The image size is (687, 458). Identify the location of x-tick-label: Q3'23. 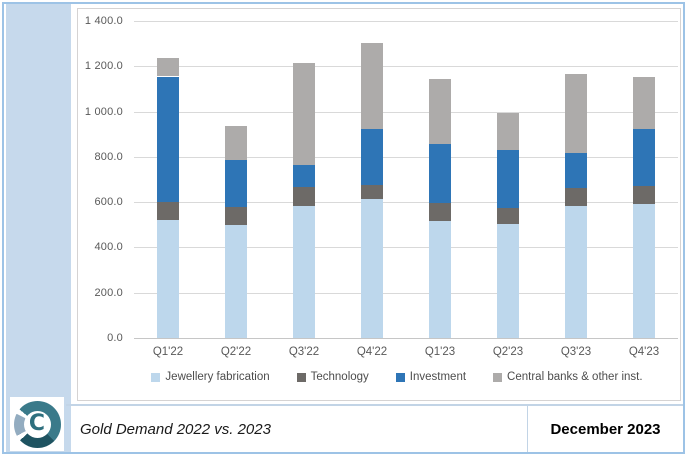
(576, 352).